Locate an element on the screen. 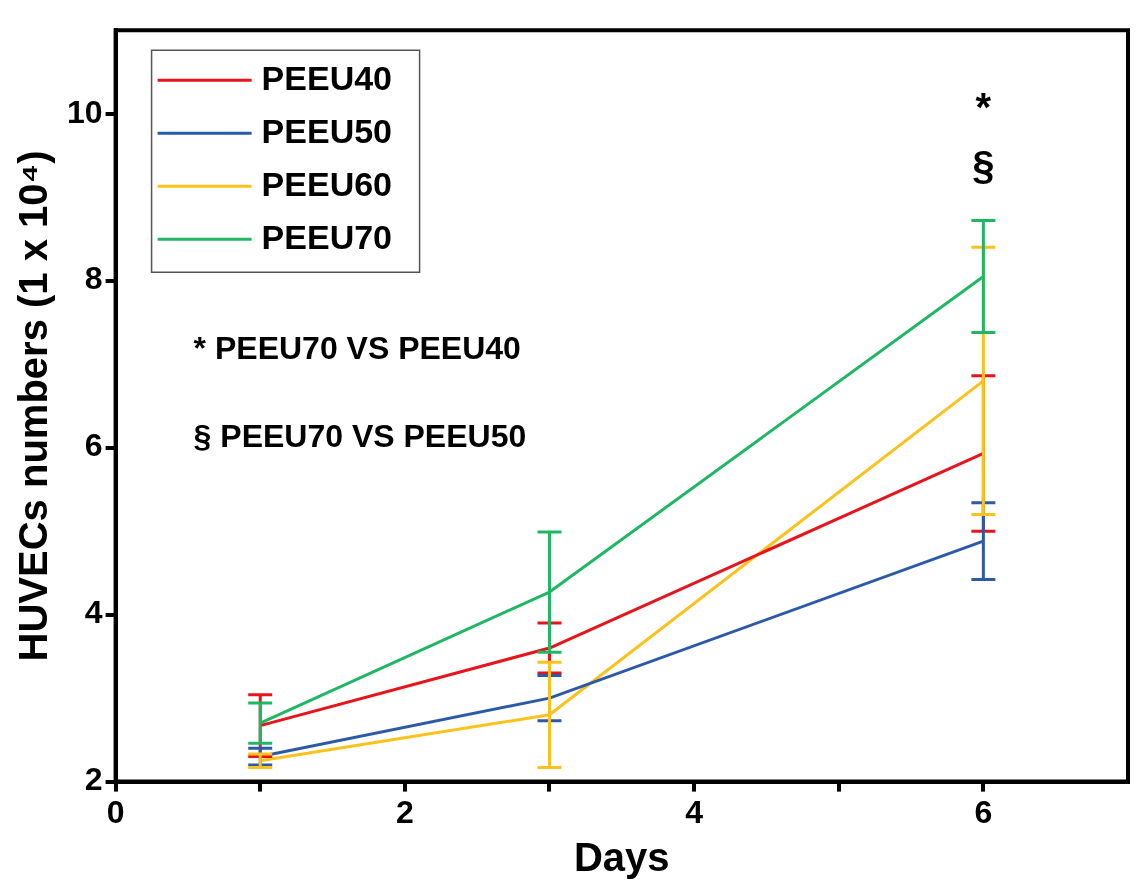  legend-label: PEEU40 is located at coordinates (326, 77).